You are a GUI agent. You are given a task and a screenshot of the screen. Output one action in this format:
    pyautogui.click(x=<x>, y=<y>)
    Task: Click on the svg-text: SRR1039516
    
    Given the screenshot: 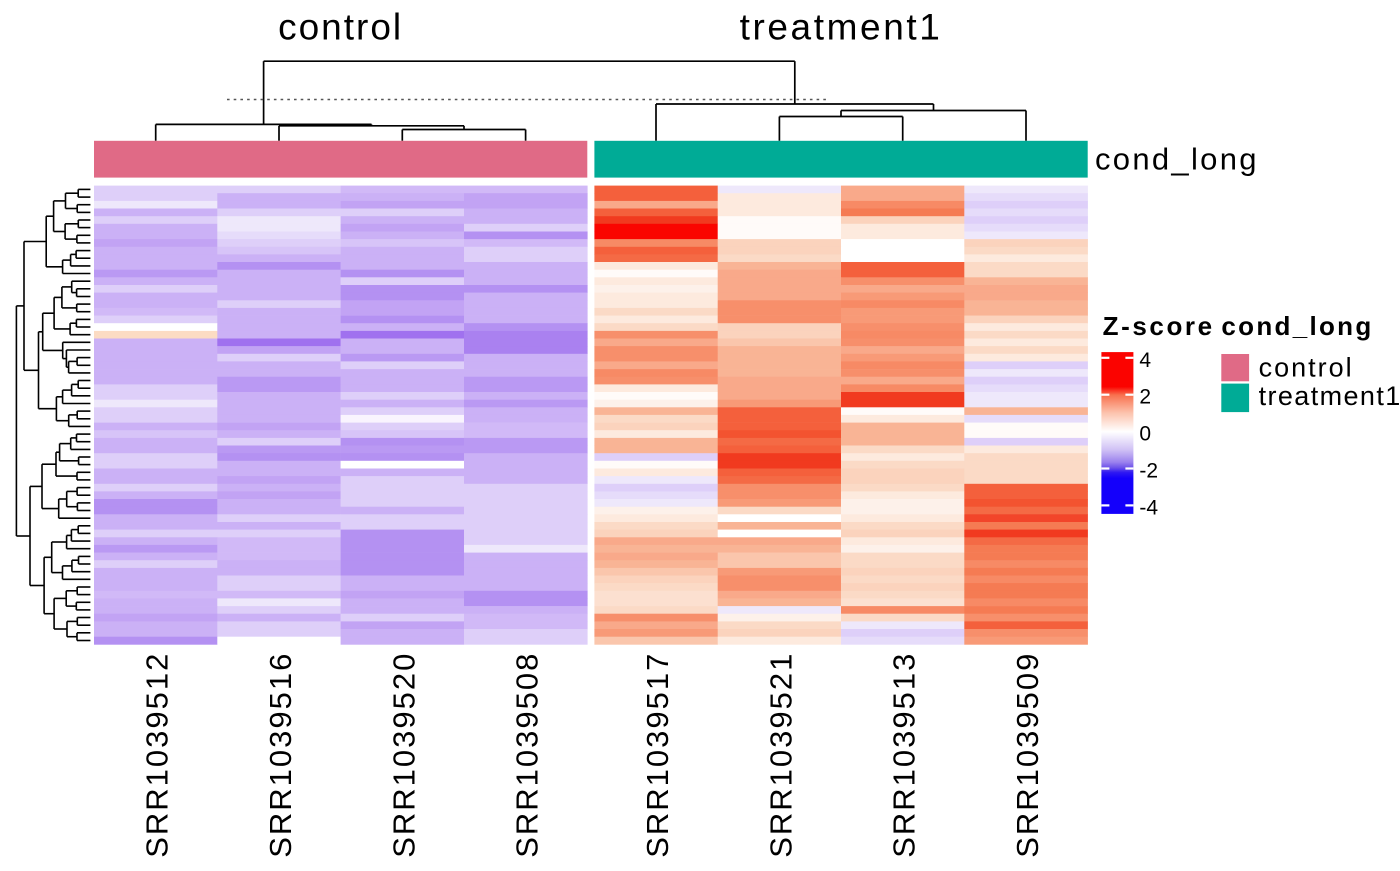 What is the action you would take?
    pyautogui.click(x=280, y=755)
    